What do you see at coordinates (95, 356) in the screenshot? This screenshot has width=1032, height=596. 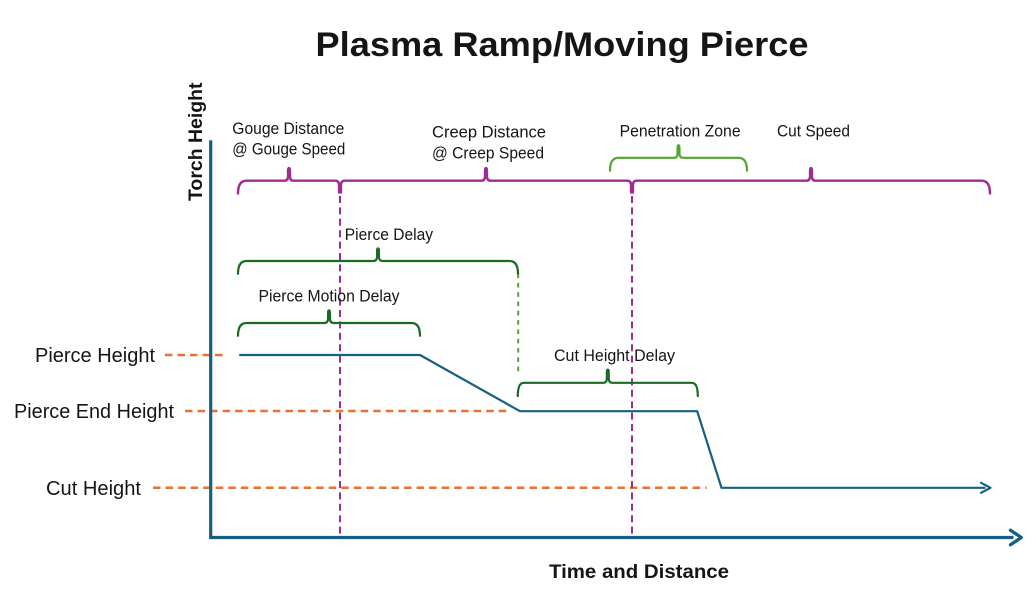 I see `svg-text: Pierce Height` at bounding box center [95, 356].